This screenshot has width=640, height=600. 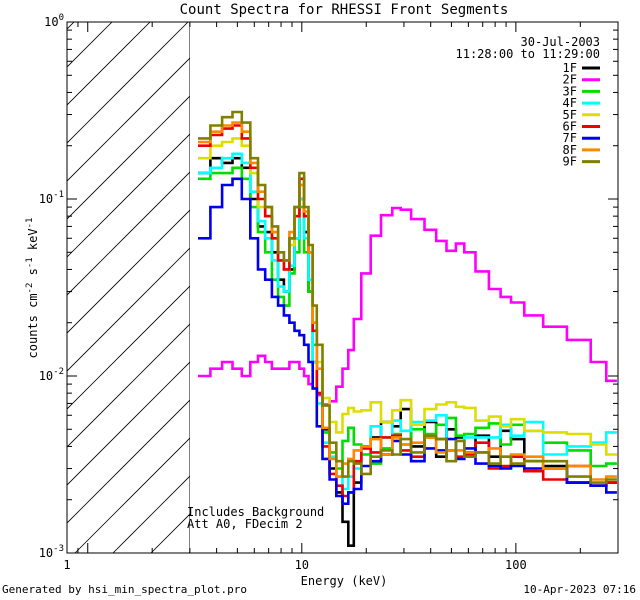 What do you see at coordinates (66, 565) in the screenshot?
I see `x-tick-label-first: 1` at bounding box center [66, 565].